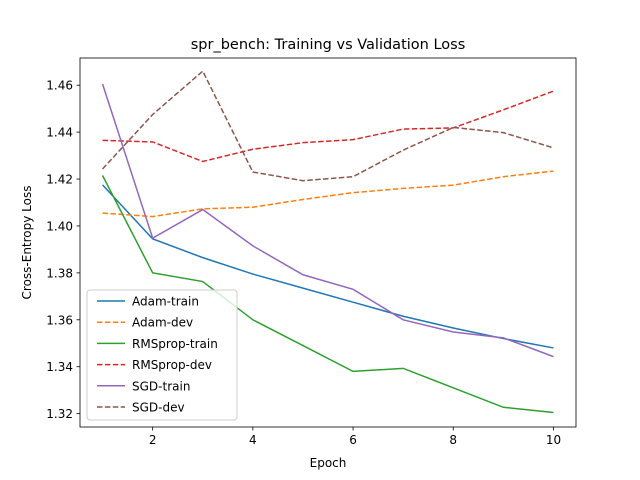 Image resolution: width=640 pixels, height=480 pixels. I want to click on legend-label: RMSprop-train, so click(175, 344).